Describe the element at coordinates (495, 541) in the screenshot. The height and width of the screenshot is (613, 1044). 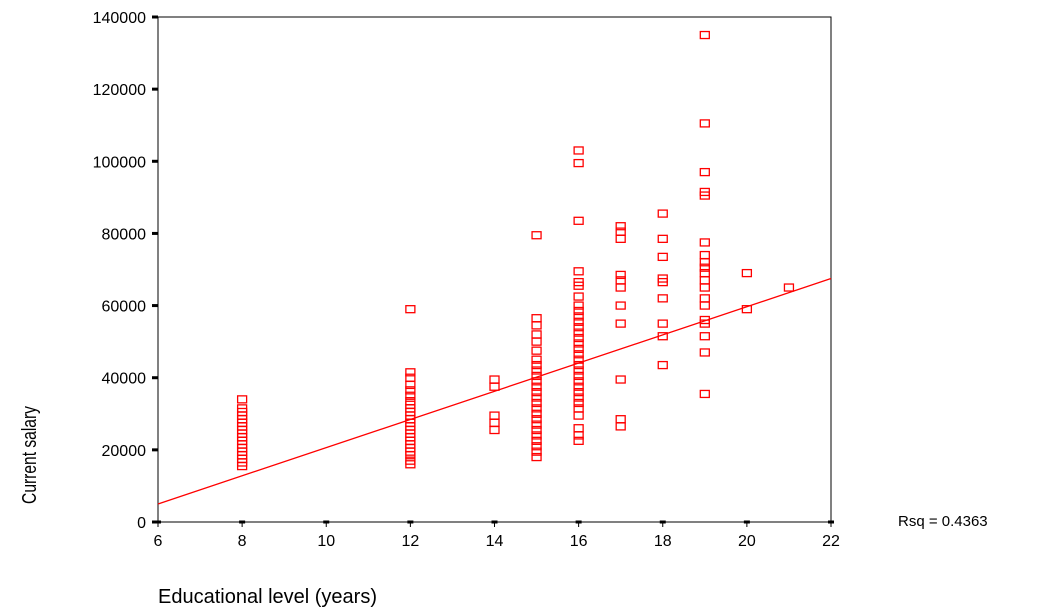
I see `x-tick-label: 14` at that location.